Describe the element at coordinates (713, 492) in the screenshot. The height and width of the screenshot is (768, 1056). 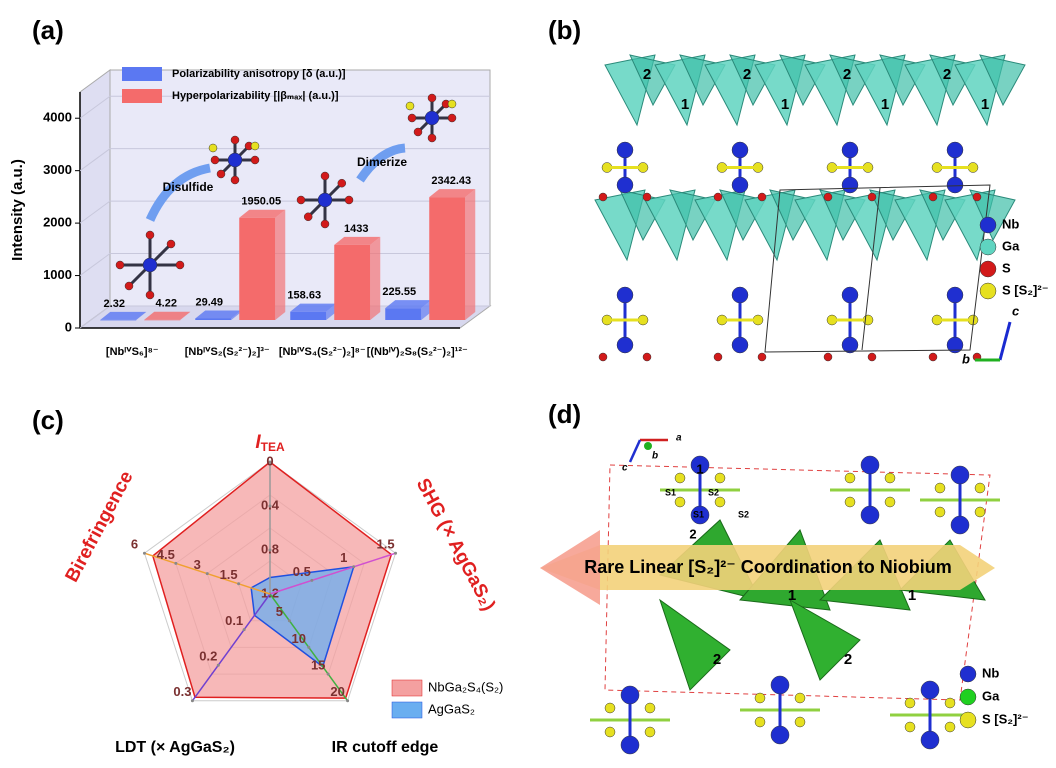
I see `site-label: S2` at that location.